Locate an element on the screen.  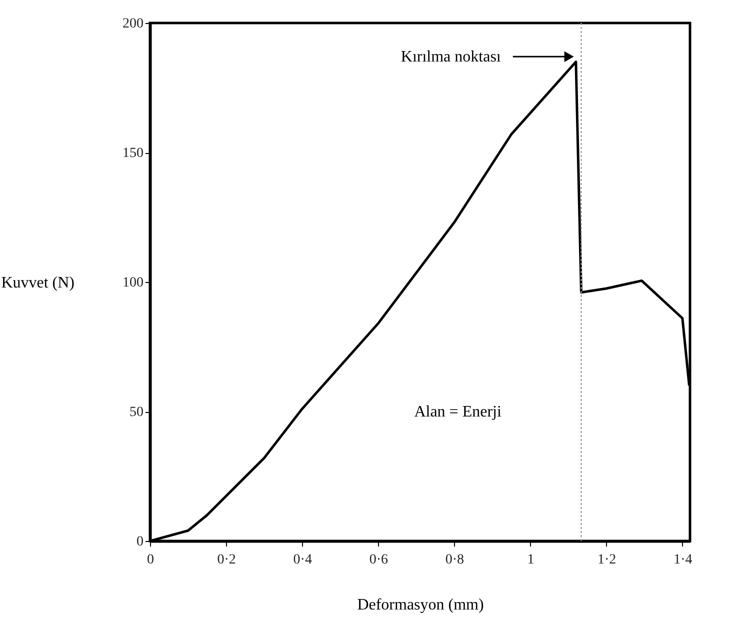
y-tick-label: 100 is located at coordinates (133, 283).